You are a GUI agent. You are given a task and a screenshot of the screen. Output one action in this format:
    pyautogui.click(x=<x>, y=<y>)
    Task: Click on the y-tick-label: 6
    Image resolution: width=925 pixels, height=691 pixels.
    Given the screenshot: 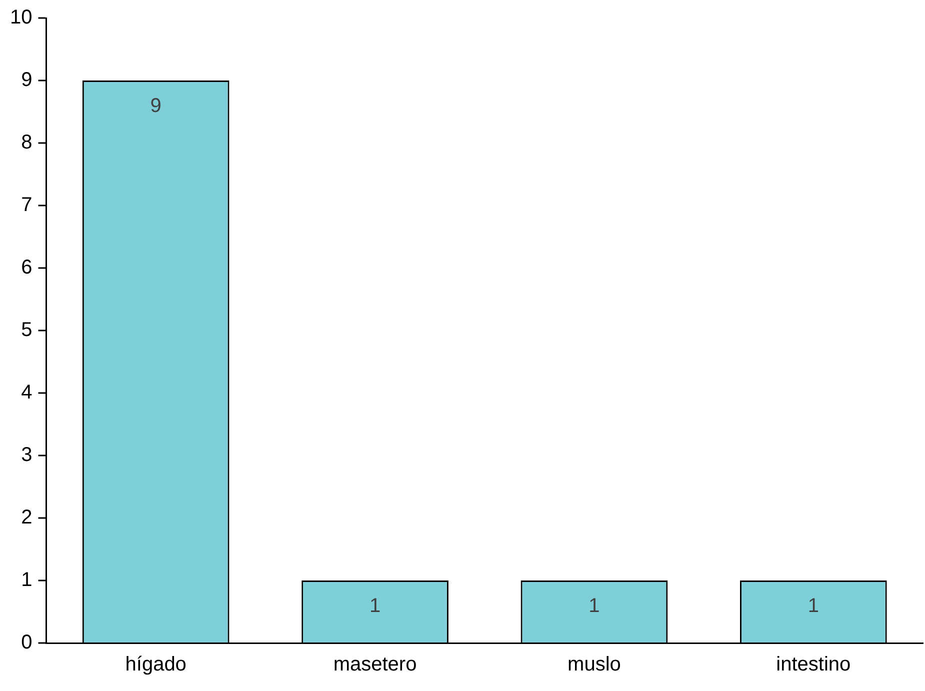 What is the action you would take?
    pyautogui.click(x=26, y=267)
    